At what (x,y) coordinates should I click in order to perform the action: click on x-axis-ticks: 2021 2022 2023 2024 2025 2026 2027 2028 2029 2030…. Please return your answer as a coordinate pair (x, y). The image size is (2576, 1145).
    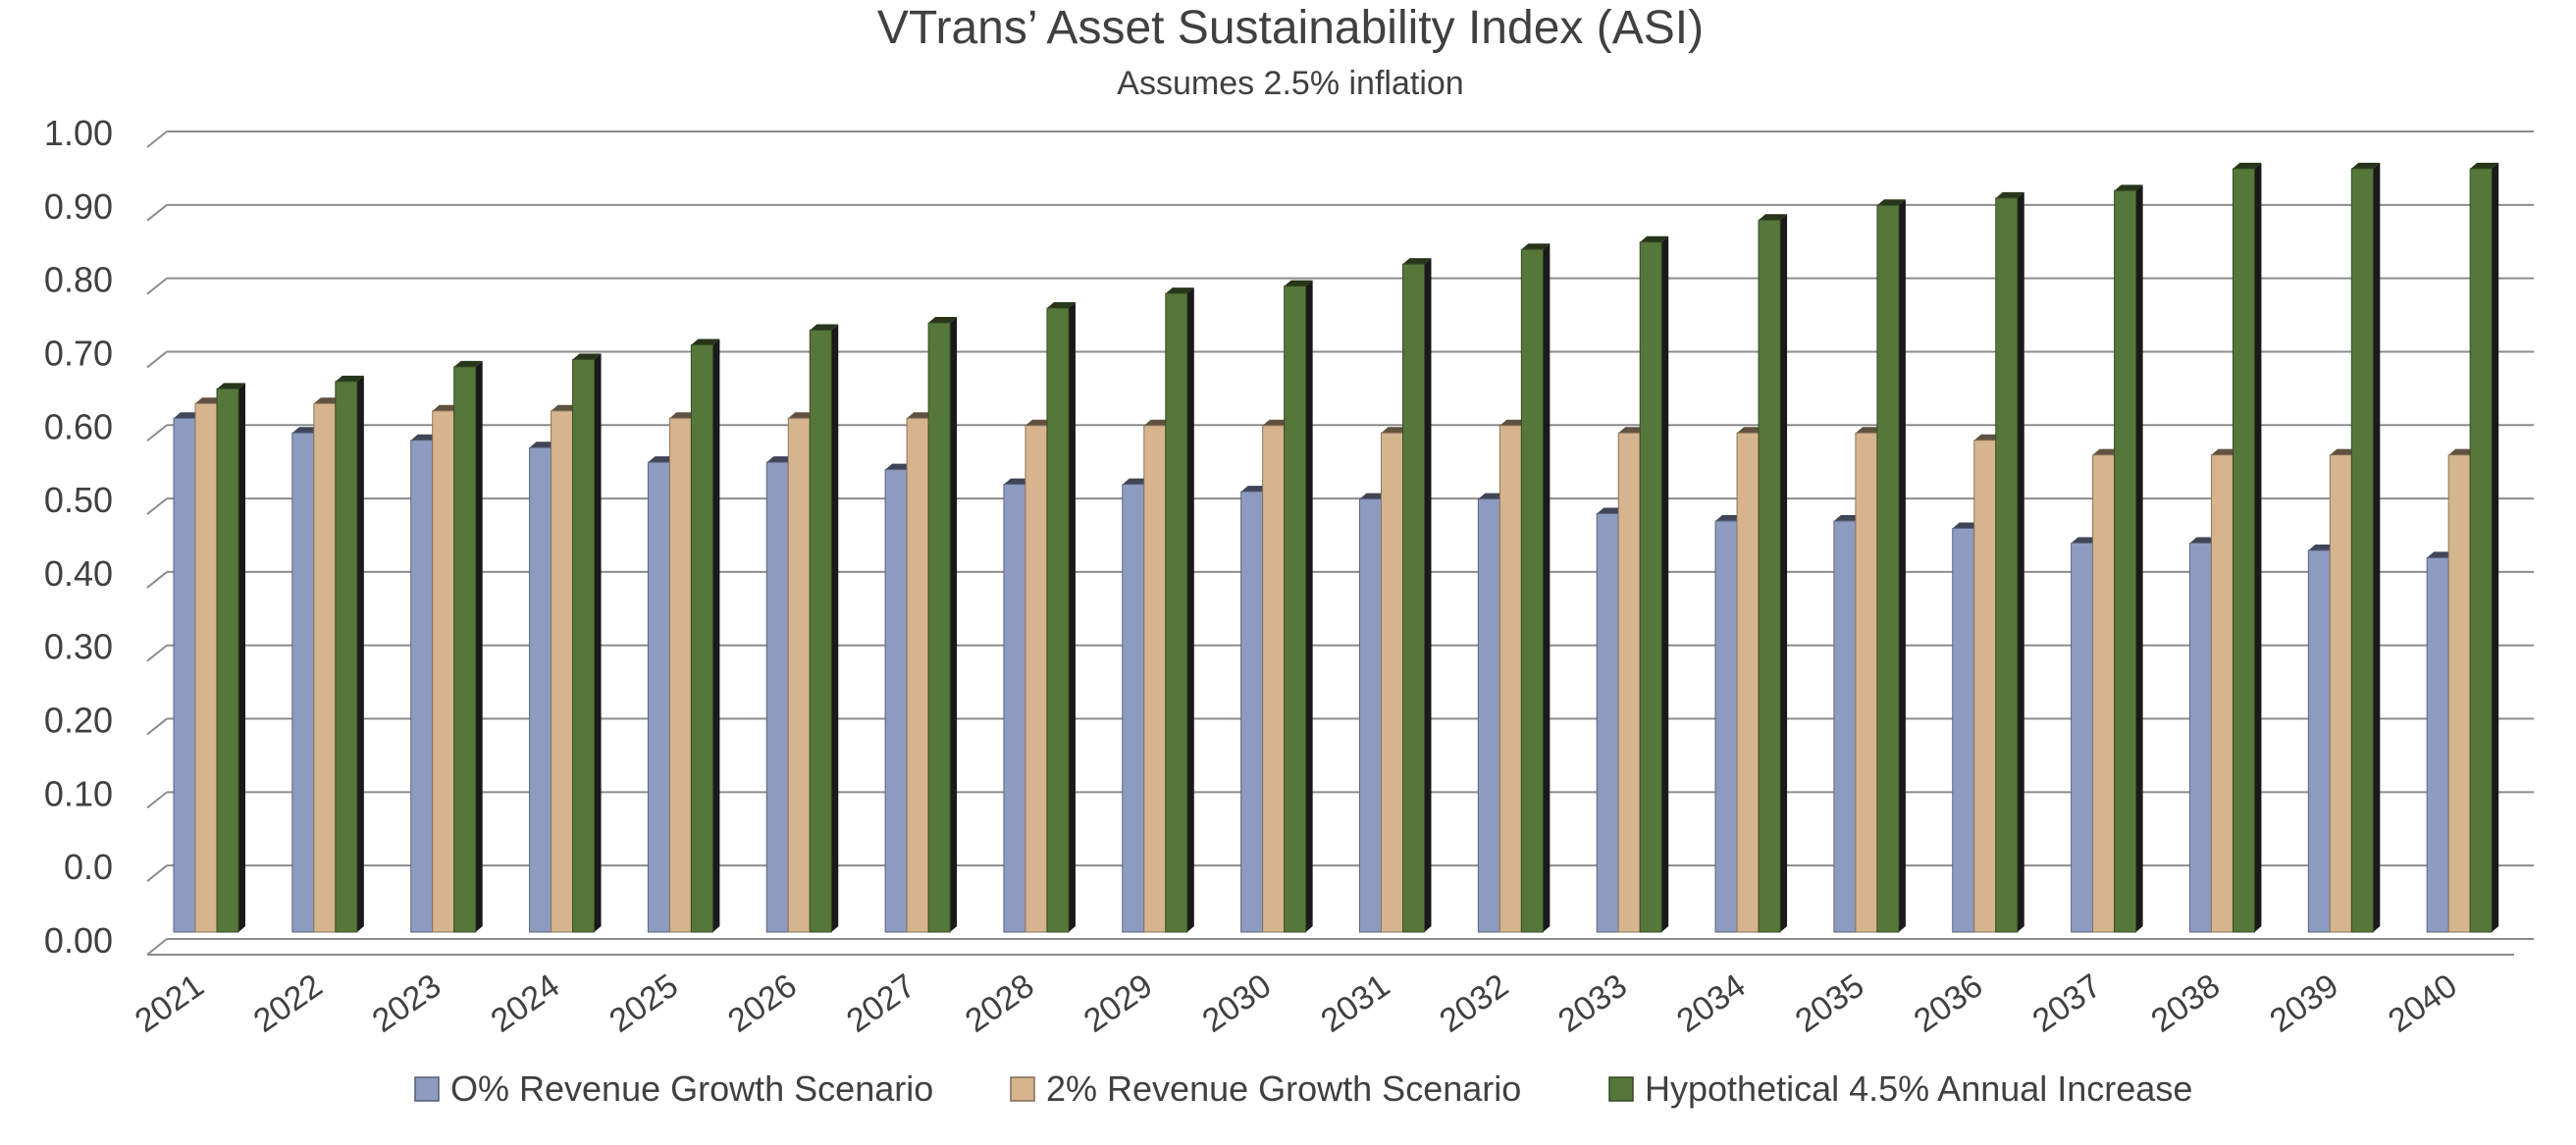
    Looking at the image, I should click on (1296, 1003).